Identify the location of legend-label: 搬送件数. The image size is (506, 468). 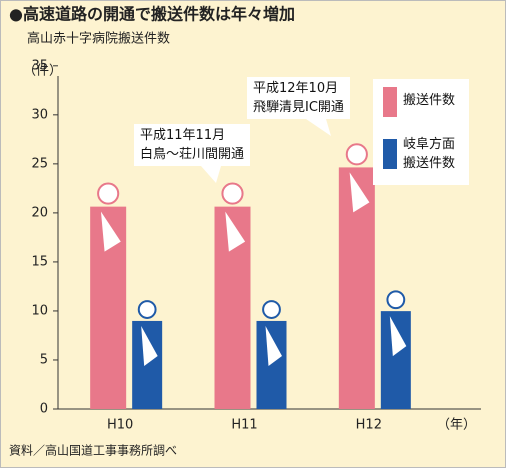
(429, 100).